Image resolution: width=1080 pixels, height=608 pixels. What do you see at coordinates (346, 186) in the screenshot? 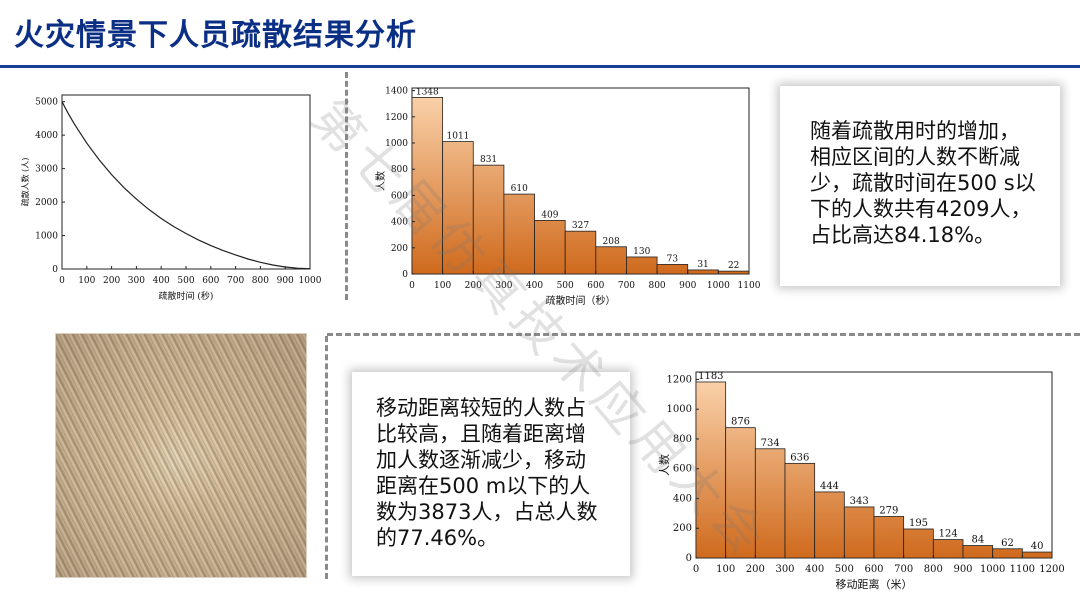
I see `divider-vertical-top` at bounding box center [346, 186].